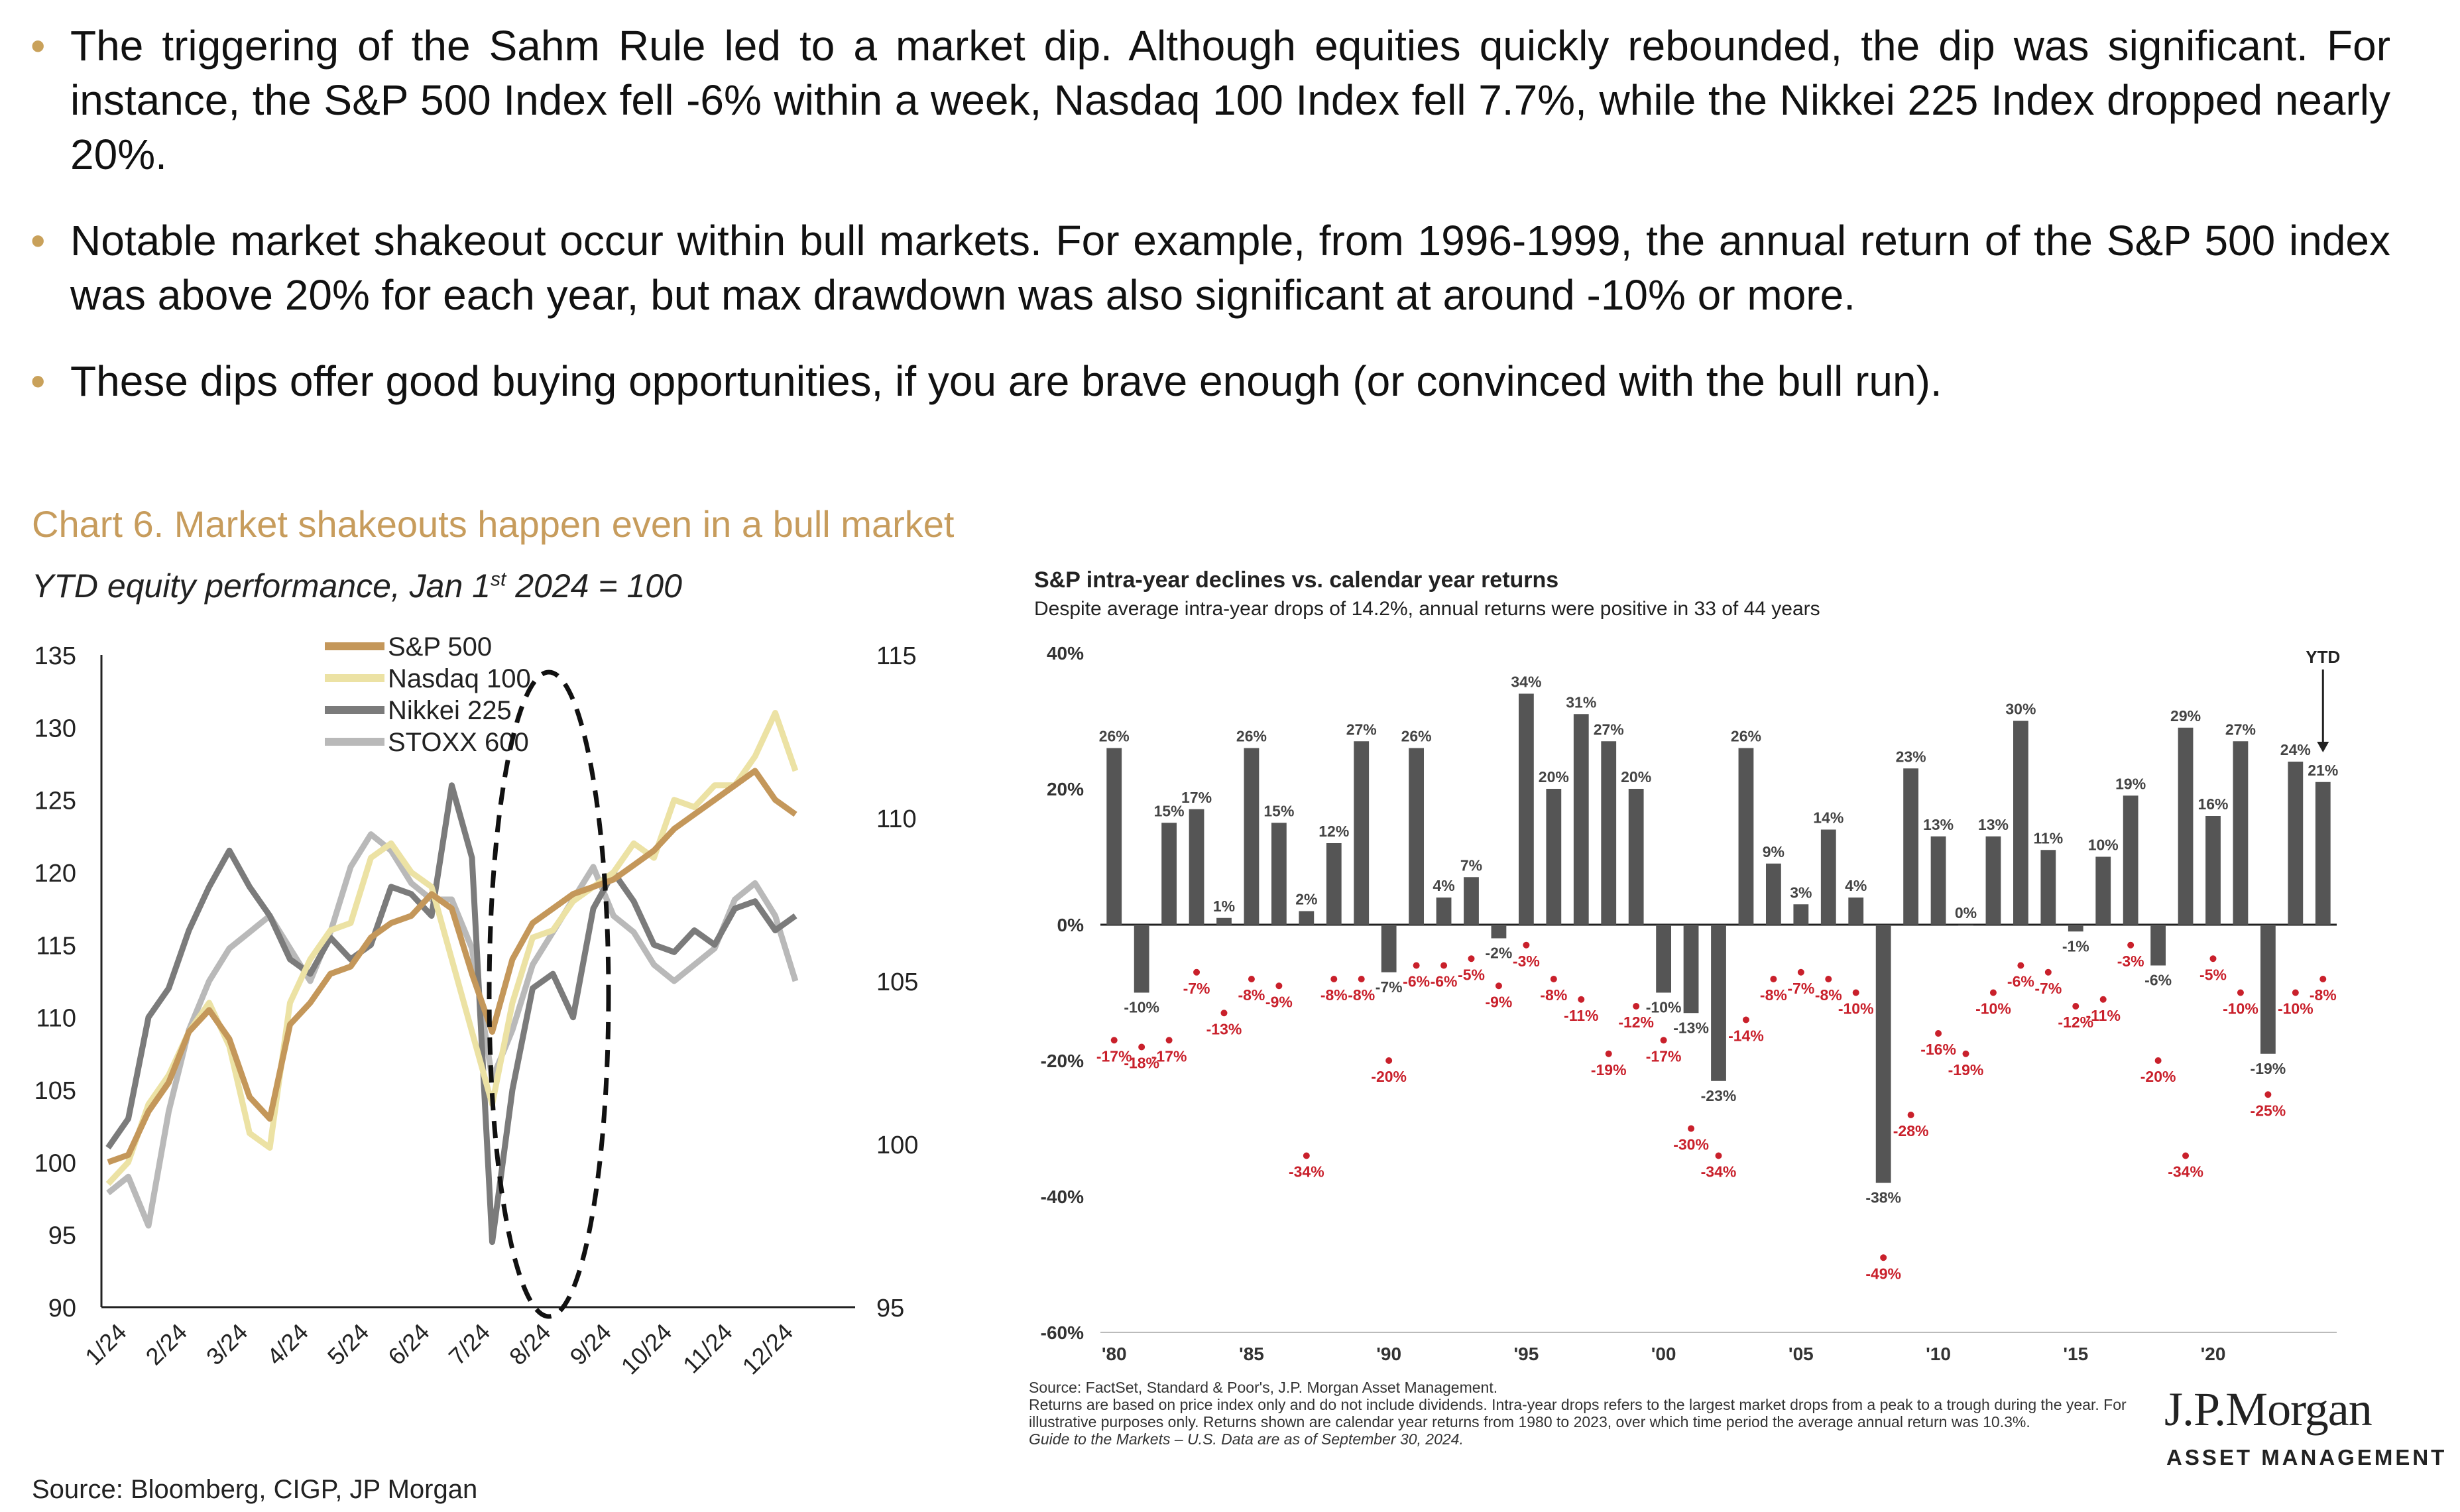 The width and height of the screenshot is (2460, 1512). I want to click on bar-value-label: 17%, so click(1196, 797).